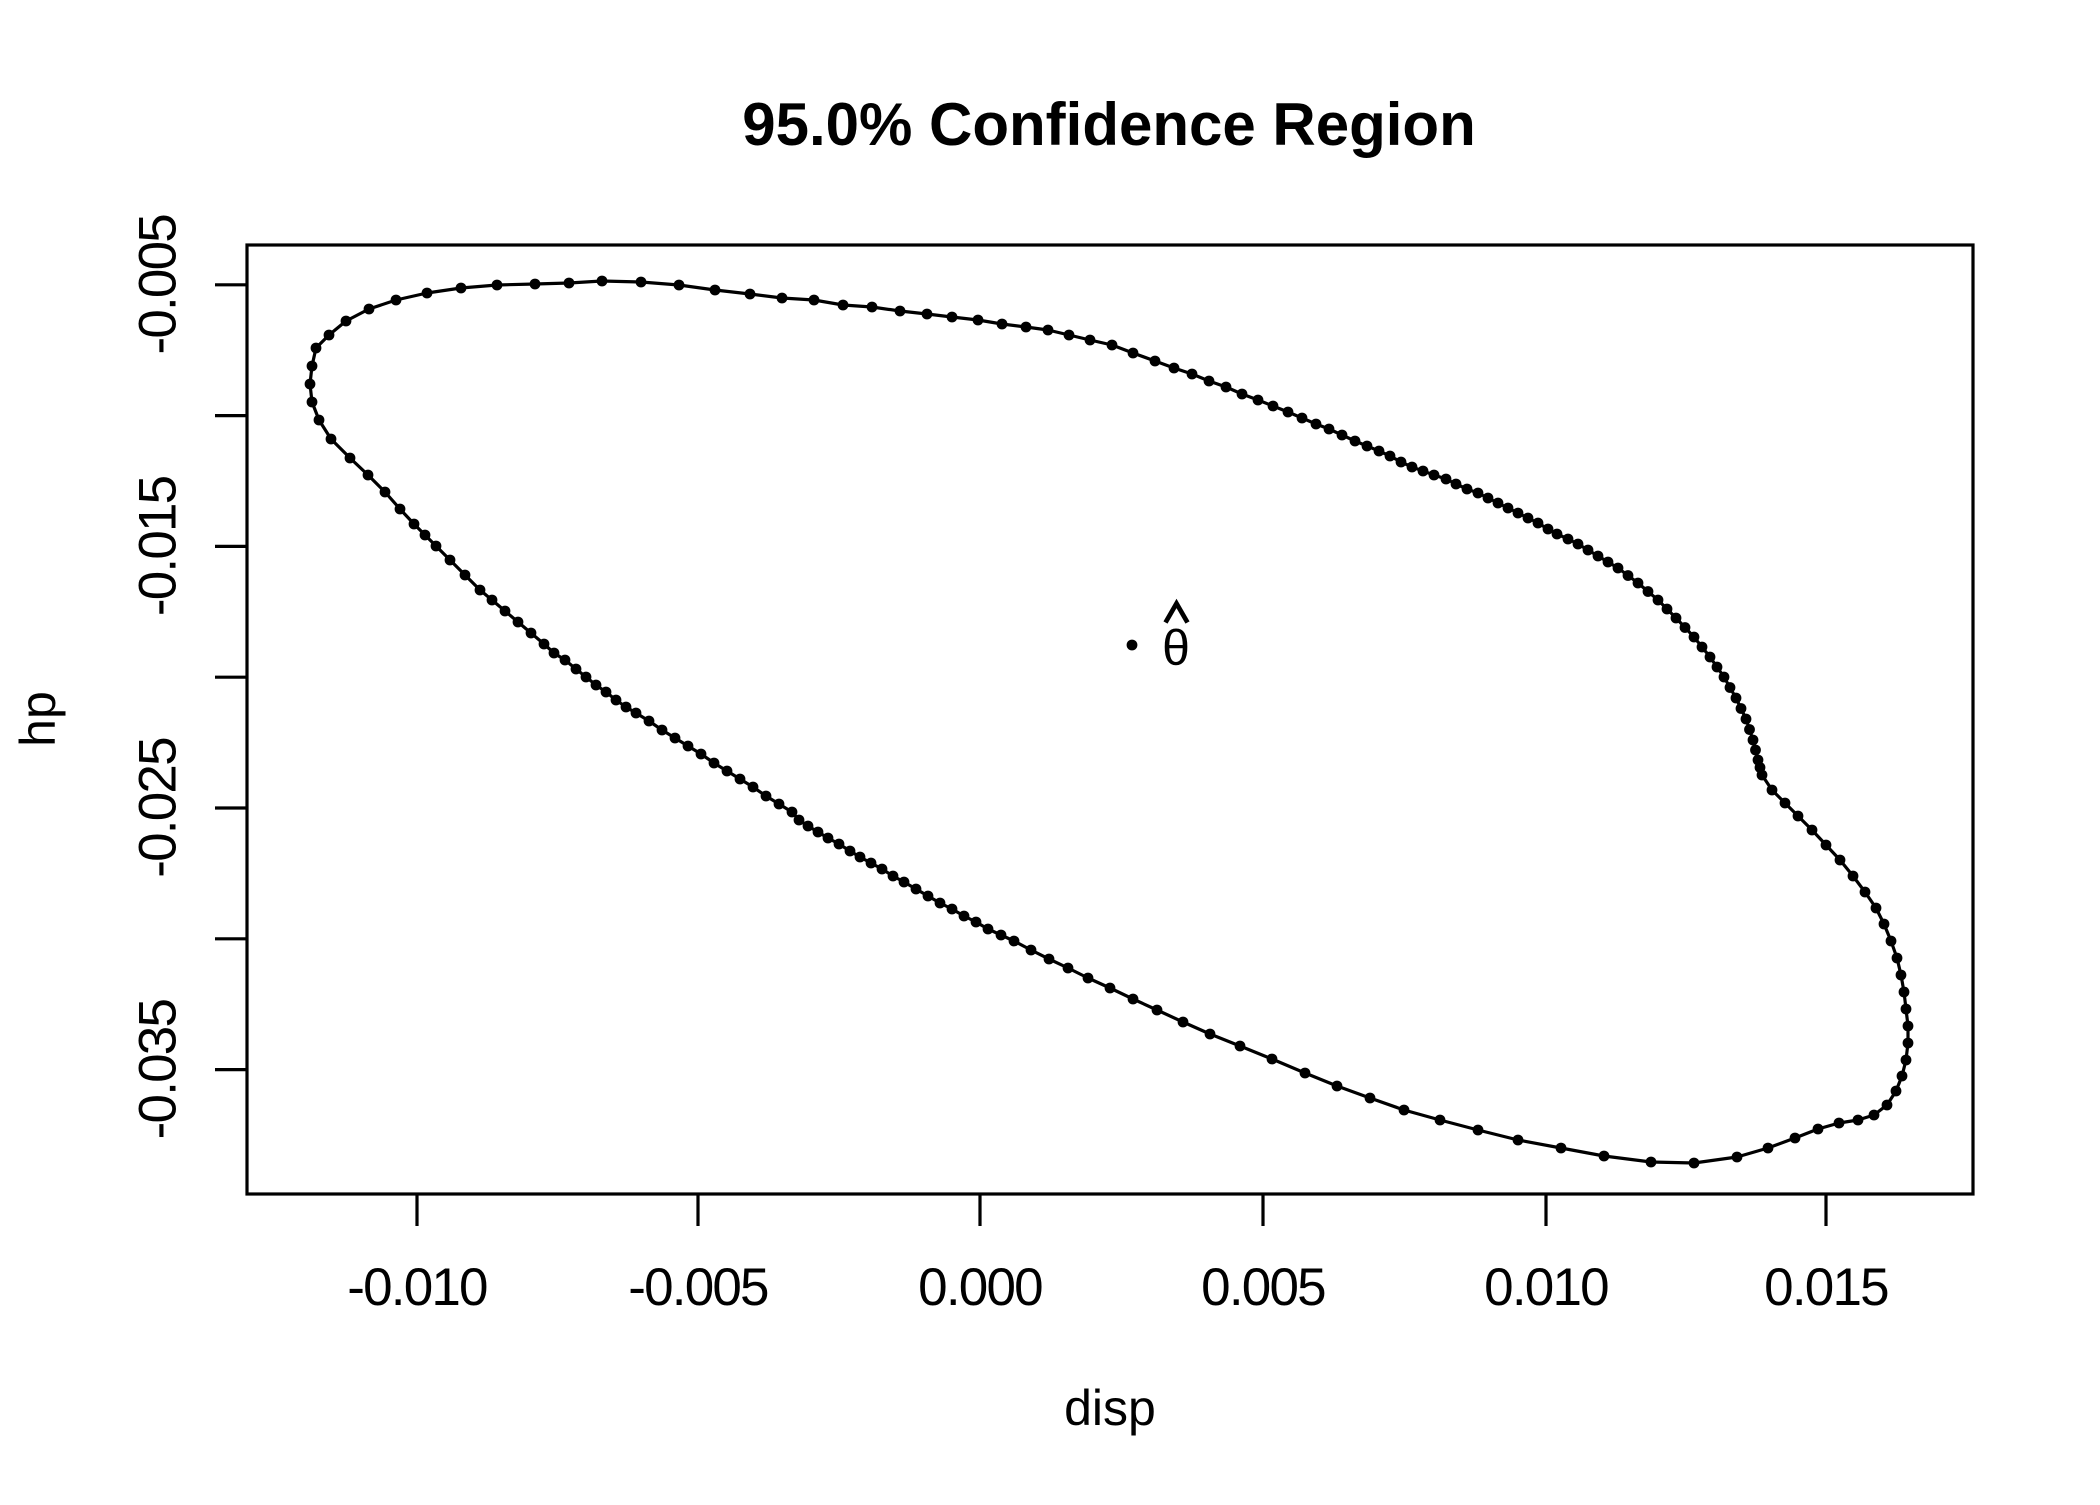 This screenshot has height=1505, width=2100. Describe the element at coordinates (1546, 1287) in the screenshot. I see `svg-text: 0.010` at that location.